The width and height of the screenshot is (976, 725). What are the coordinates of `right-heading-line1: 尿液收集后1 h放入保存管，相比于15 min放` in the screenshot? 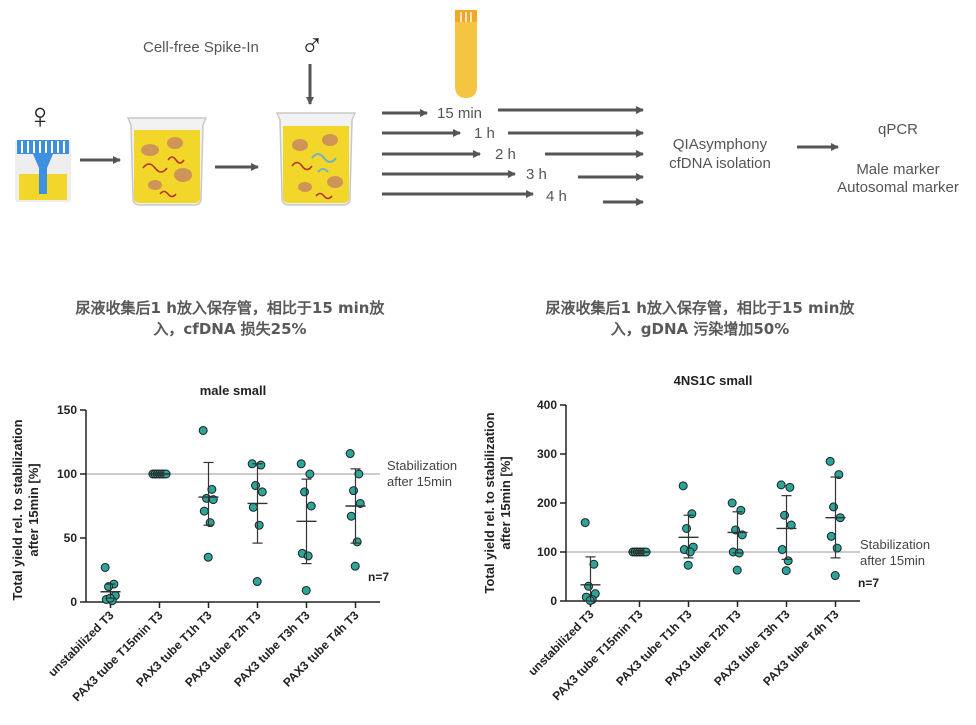 It's located at (700, 308).